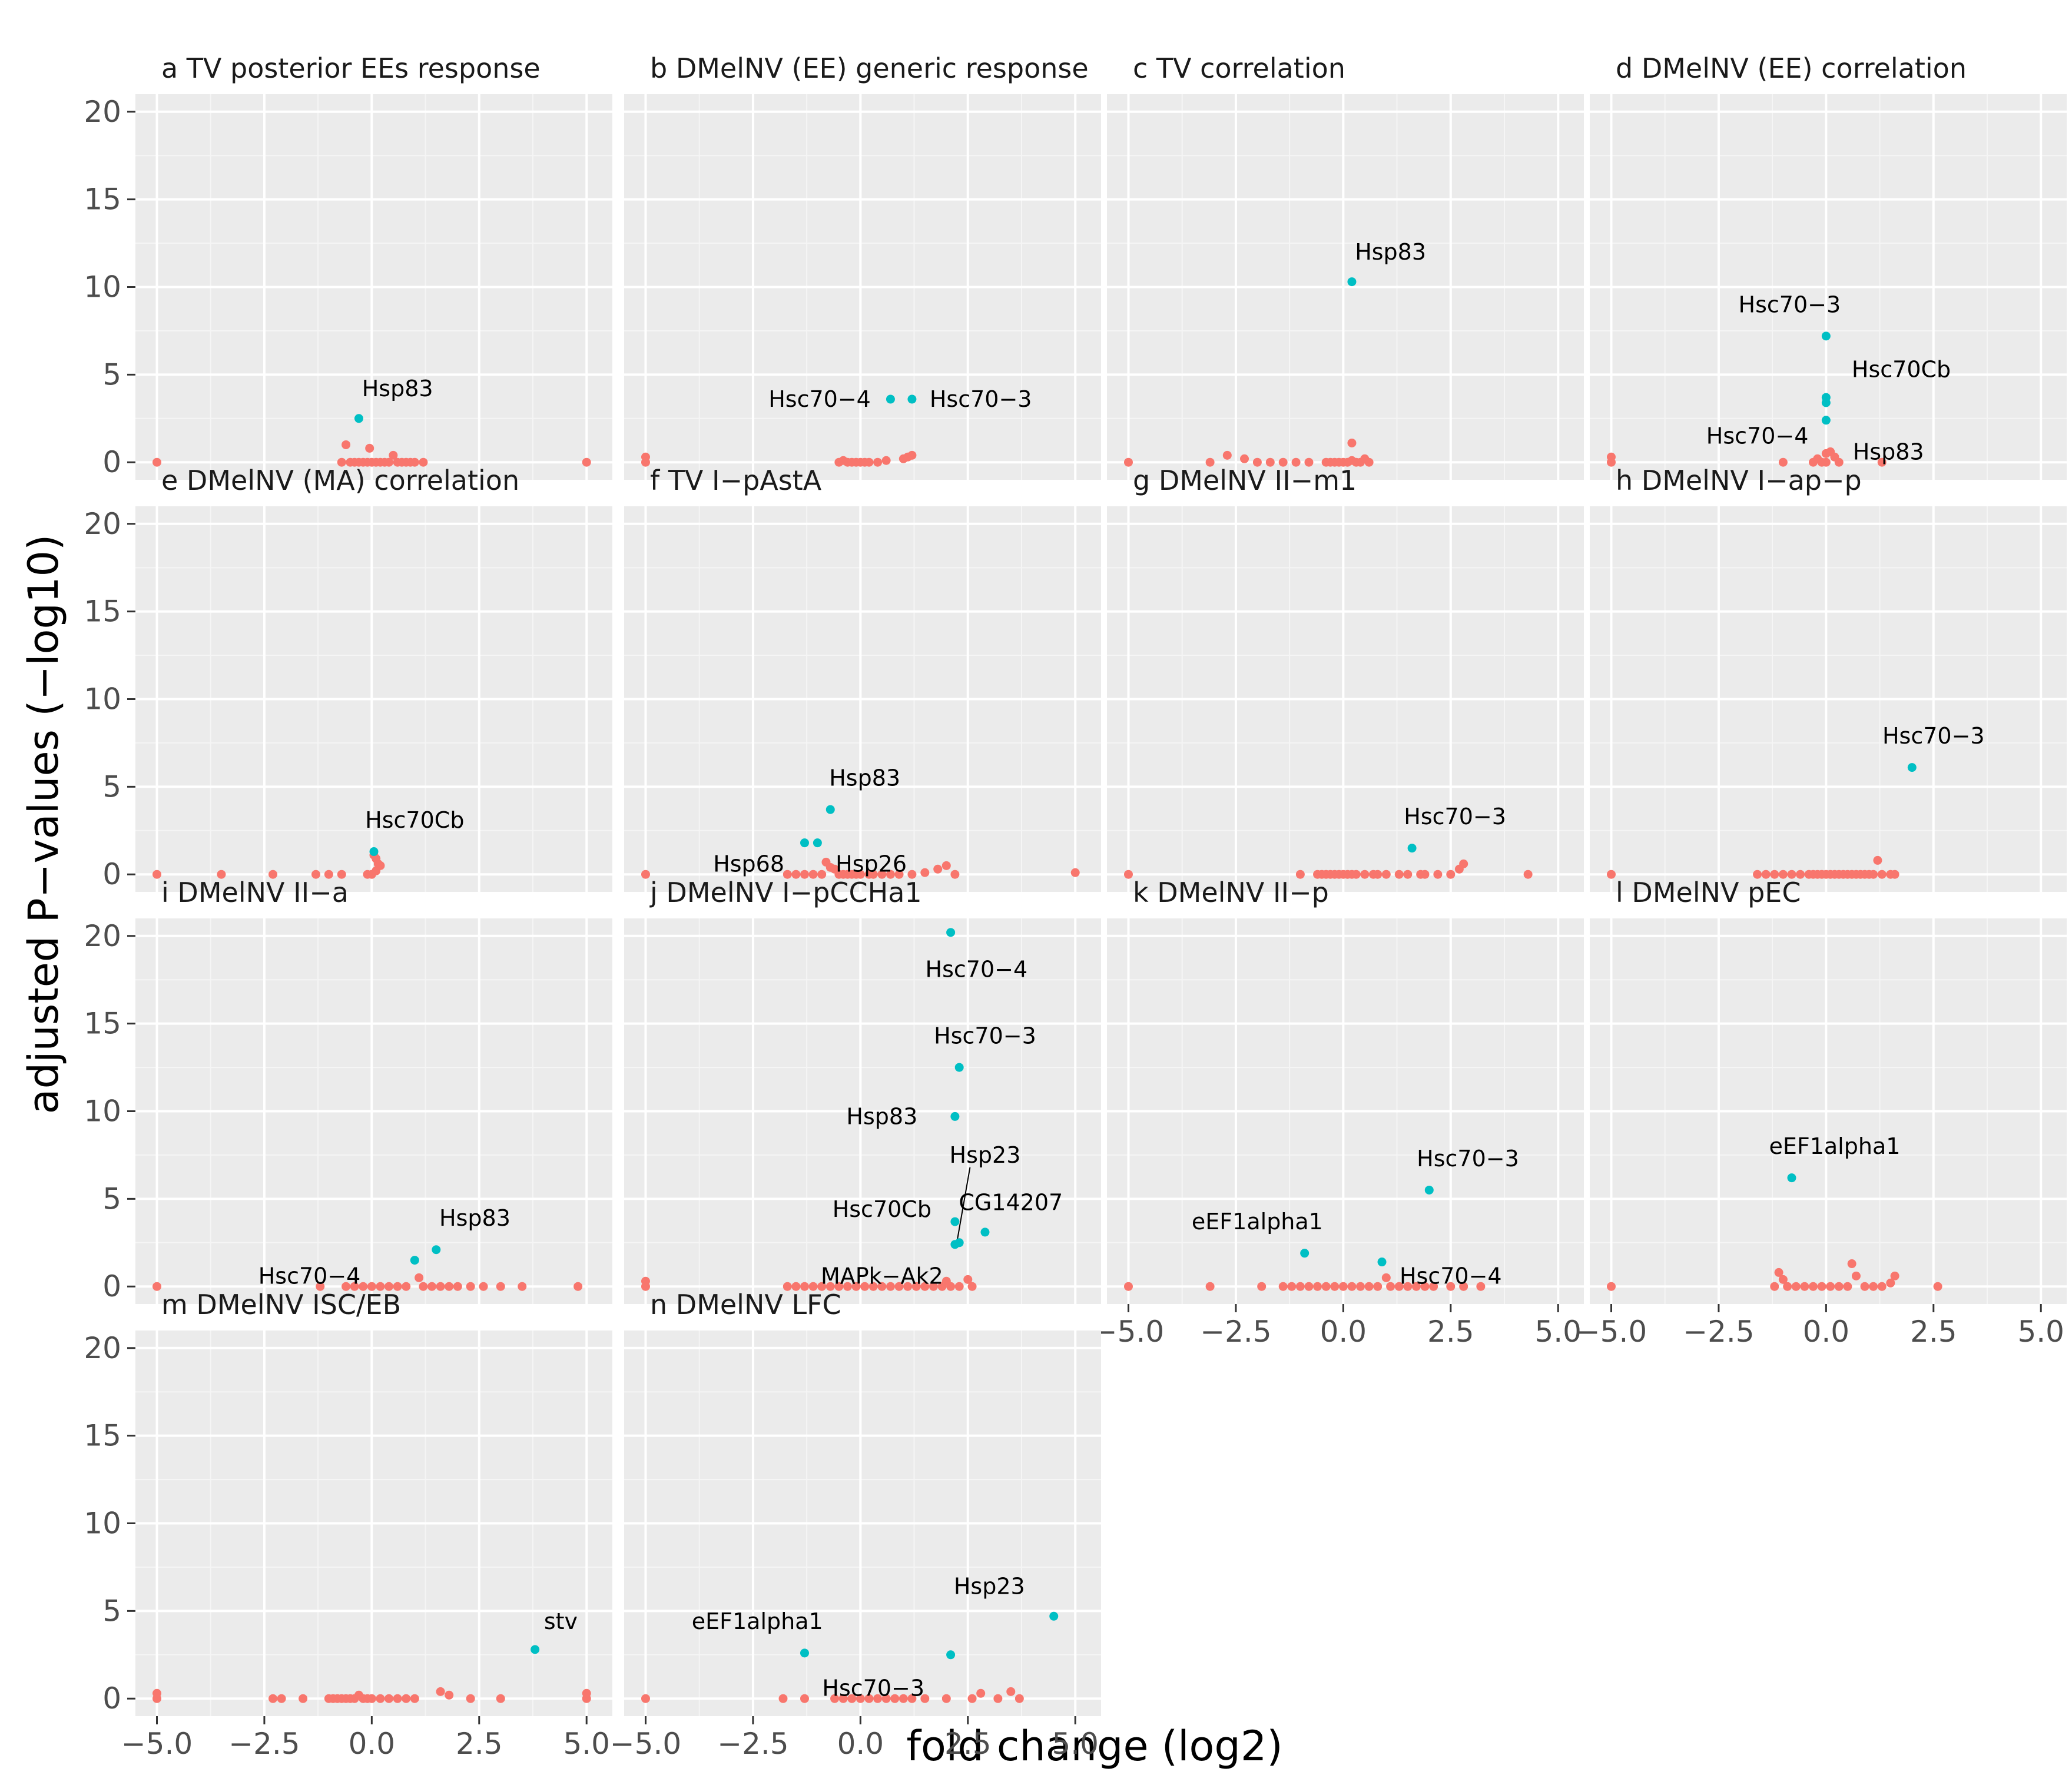  Describe the element at coordinates (1827, 1332) in the screenshot. I see `x-tick-label: 0.0` at that location.